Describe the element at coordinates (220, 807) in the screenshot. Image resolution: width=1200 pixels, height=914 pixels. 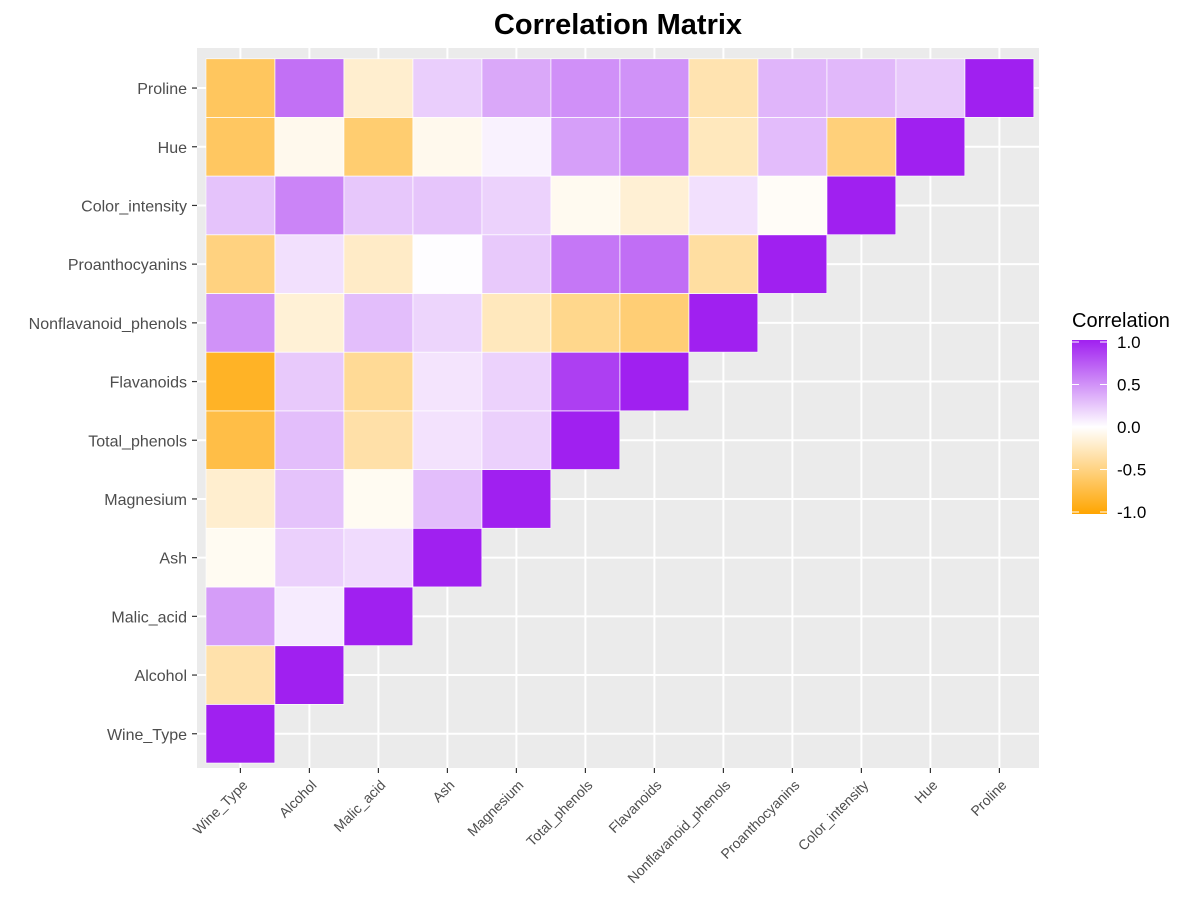
I see `x-tick-label: Wine_Type` at that location.